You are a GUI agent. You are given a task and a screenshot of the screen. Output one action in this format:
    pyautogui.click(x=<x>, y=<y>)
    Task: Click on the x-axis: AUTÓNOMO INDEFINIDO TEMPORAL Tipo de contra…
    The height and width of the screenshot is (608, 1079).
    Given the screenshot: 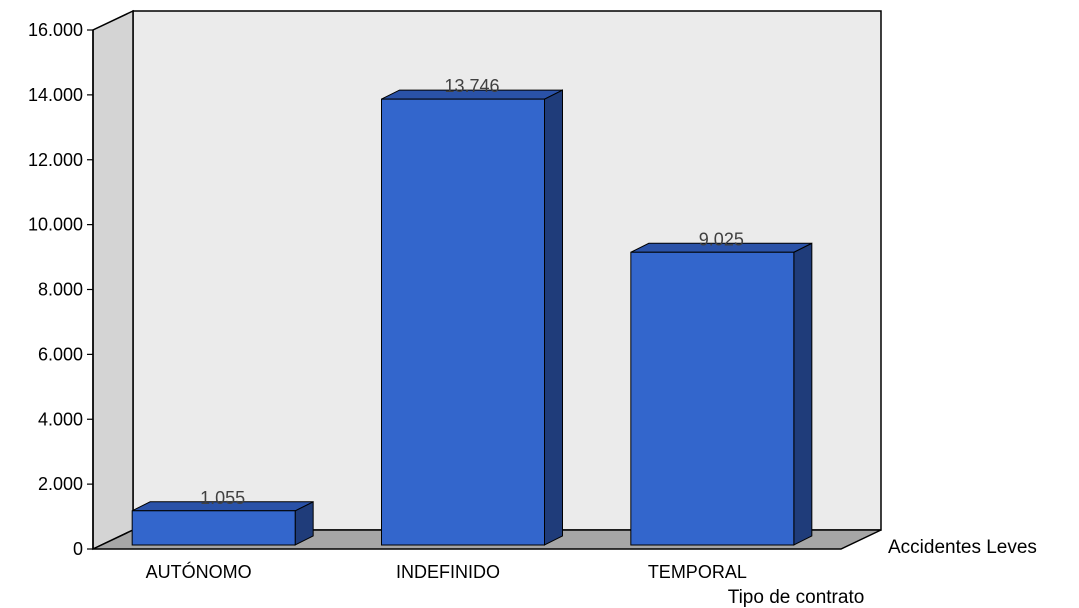 What is the action you would take?
    pyautogui.click(x=505, y=584)
    